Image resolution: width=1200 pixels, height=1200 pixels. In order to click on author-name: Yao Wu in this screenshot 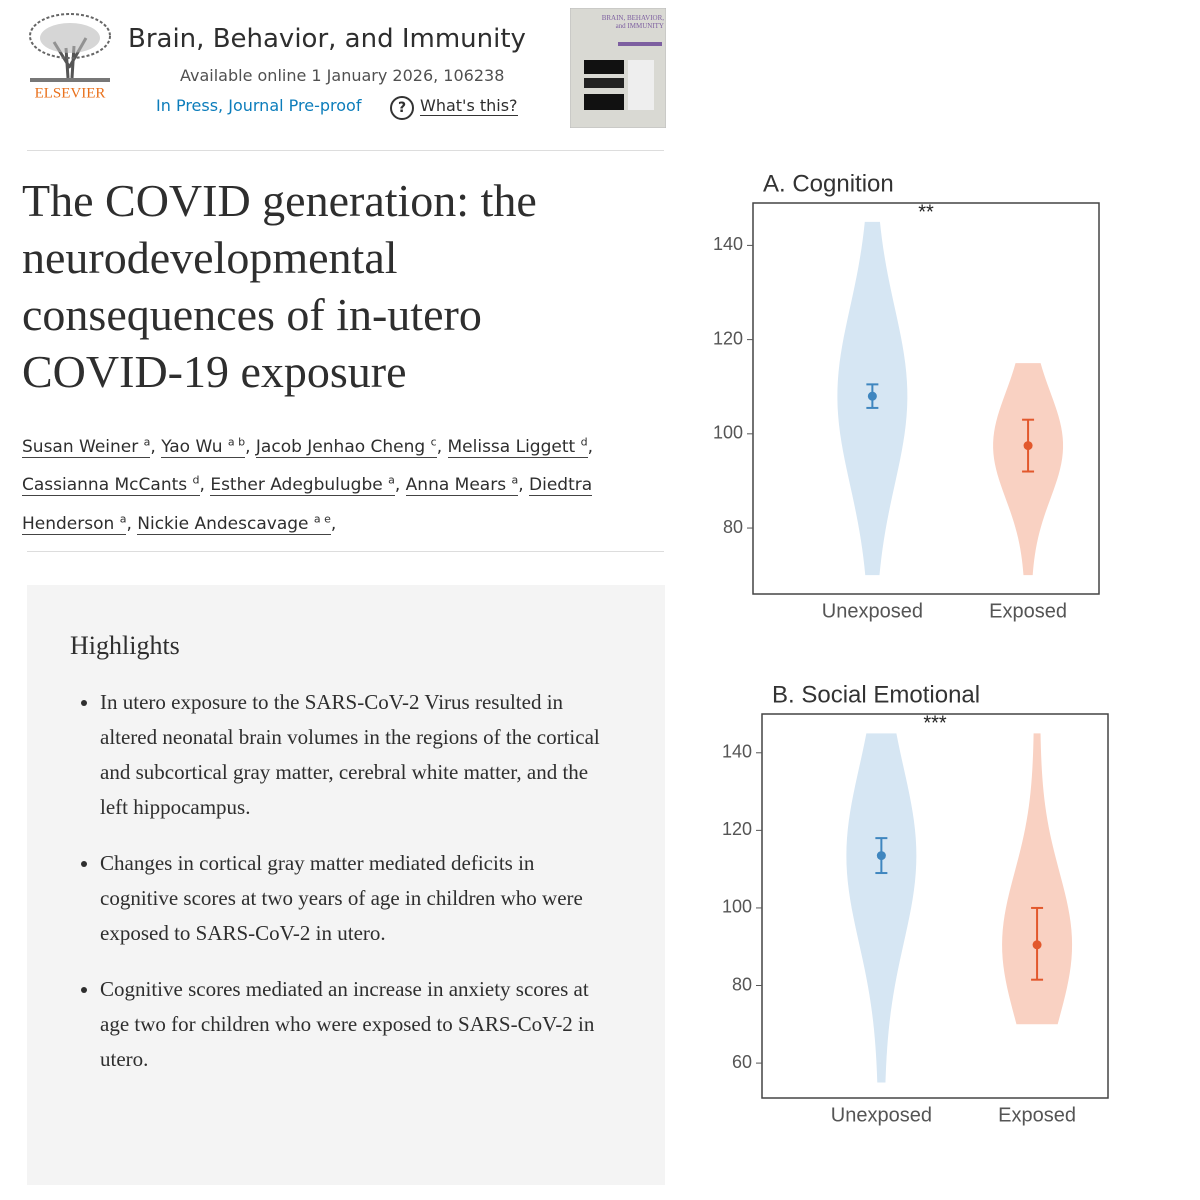, I will do `click(192, 446)`.